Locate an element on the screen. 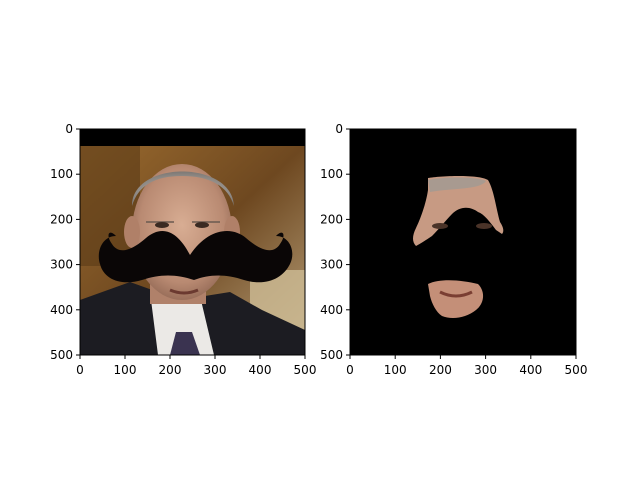  mustache-overlay is located at coordinates (195, 256).